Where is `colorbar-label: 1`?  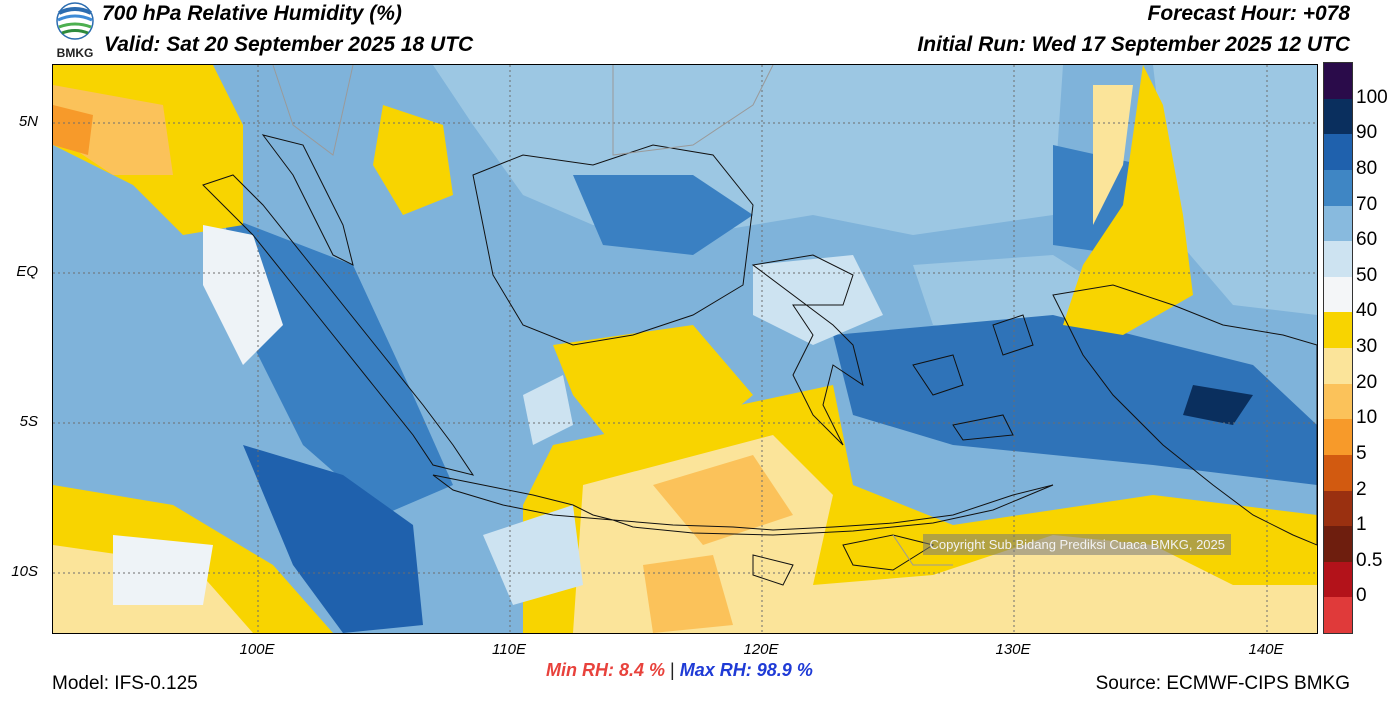
colorbar-label: 1 is located at coordinates (1361, 525).